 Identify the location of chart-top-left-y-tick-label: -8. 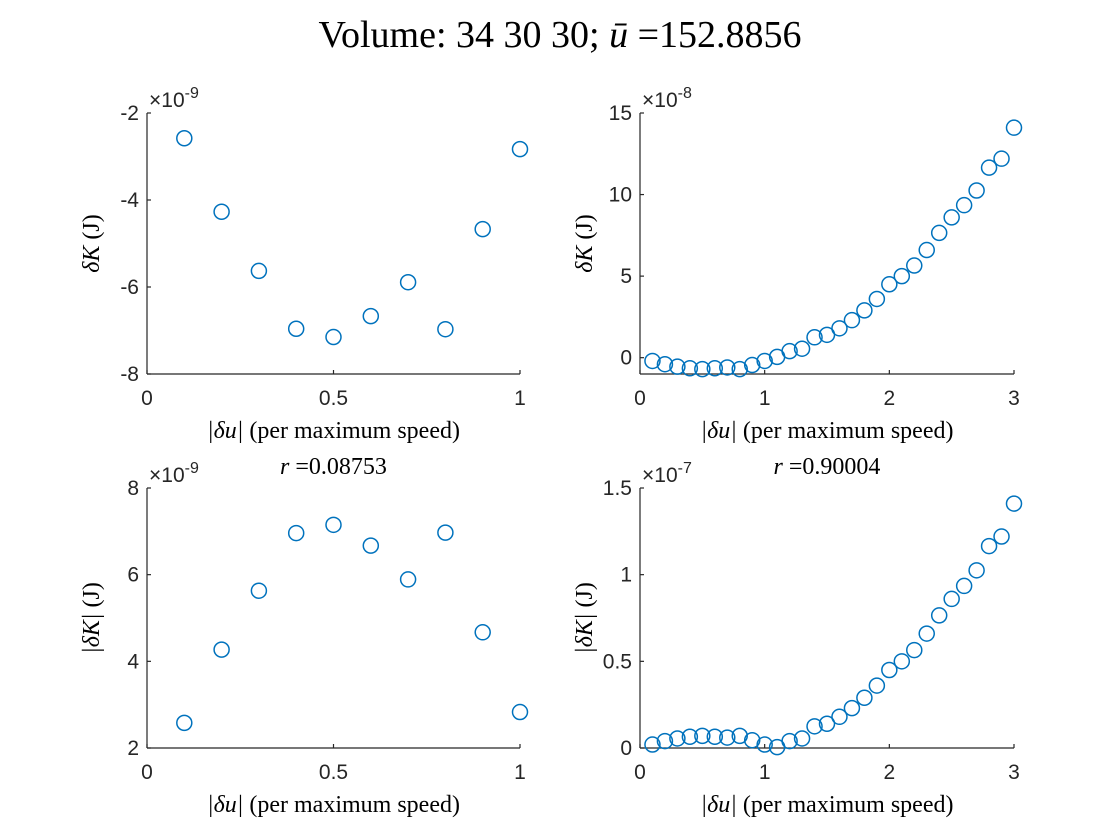
(129, 374).